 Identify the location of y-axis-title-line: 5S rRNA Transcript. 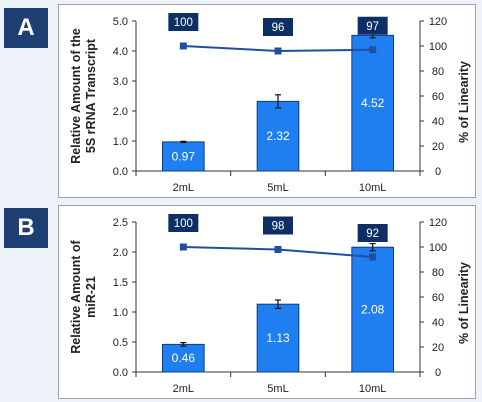
(91, 95).